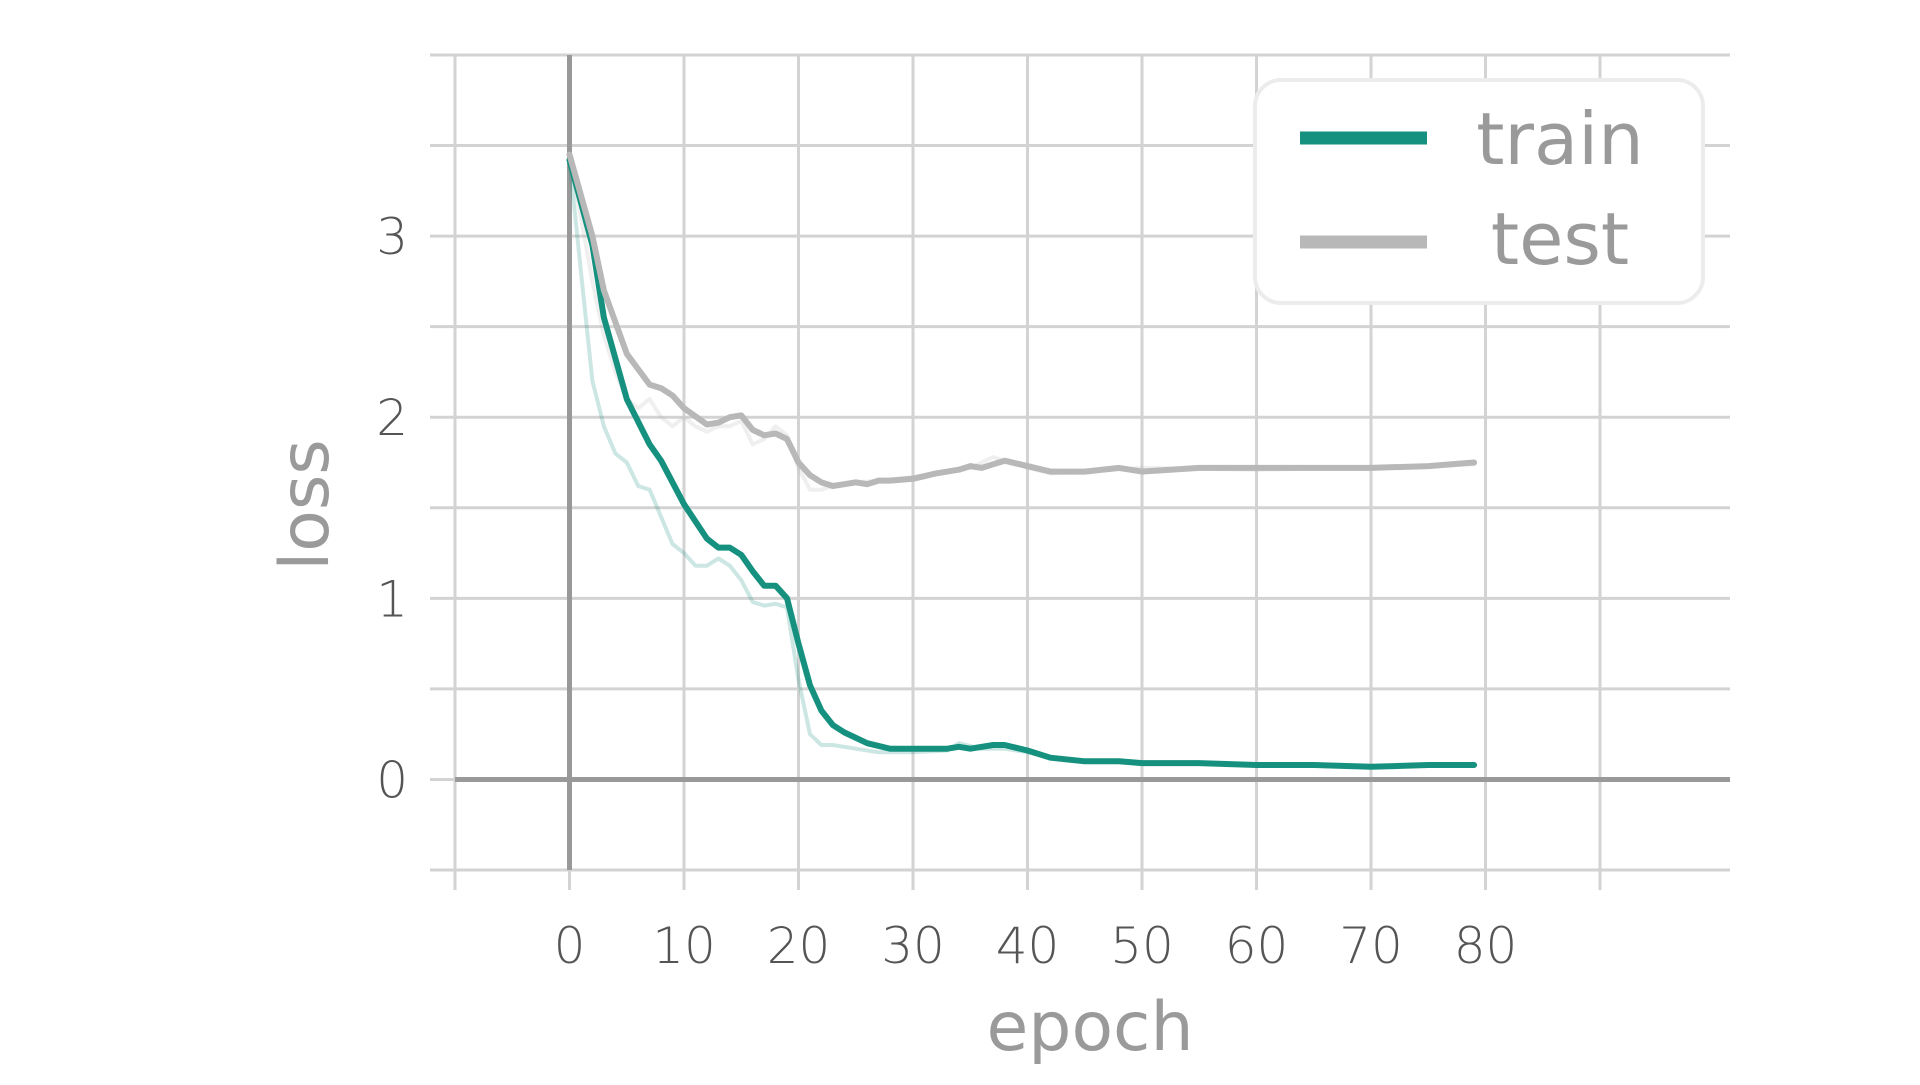  I want to click on x-tick-label: 20, so click(799, 946).